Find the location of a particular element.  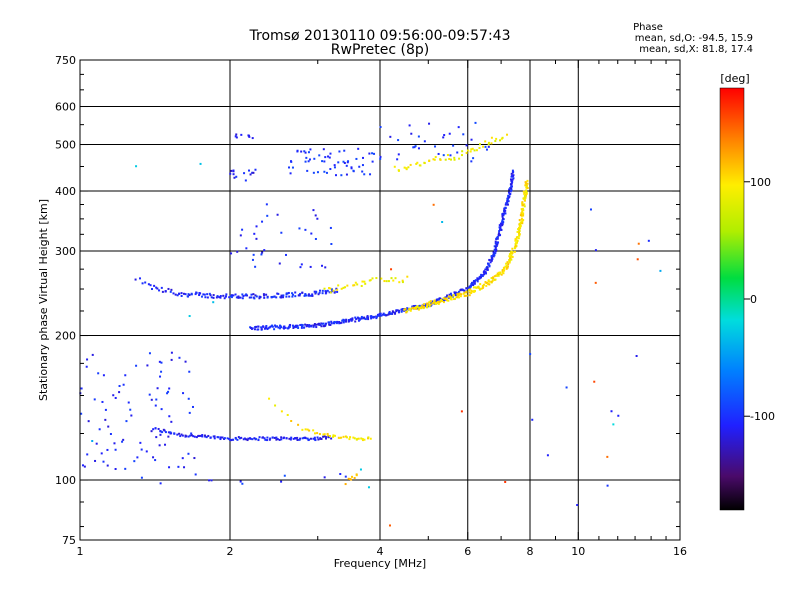

x-tick-label: 4 is located at coordinates (380, 551).